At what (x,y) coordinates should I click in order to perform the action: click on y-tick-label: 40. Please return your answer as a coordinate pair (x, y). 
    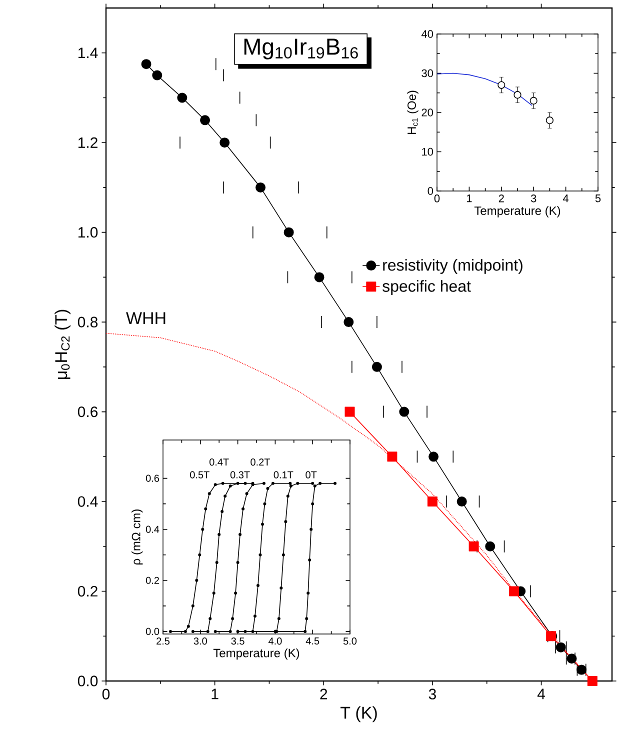
    Looking at the image, I should click on (427, 34).